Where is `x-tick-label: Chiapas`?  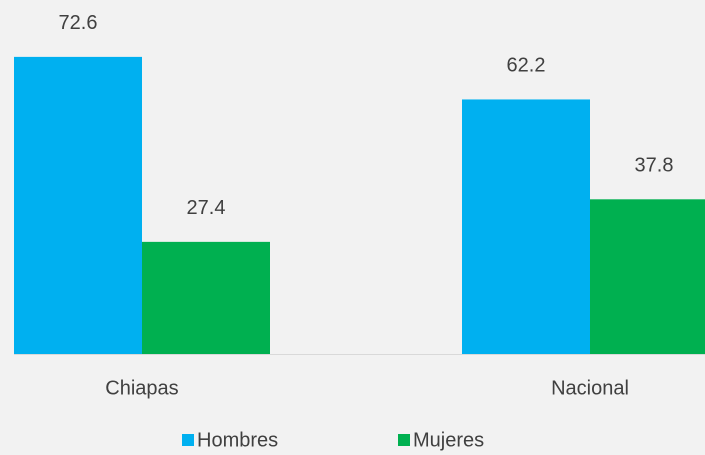
x-tick-label: Chiapas is located at coordinates (141, 388).